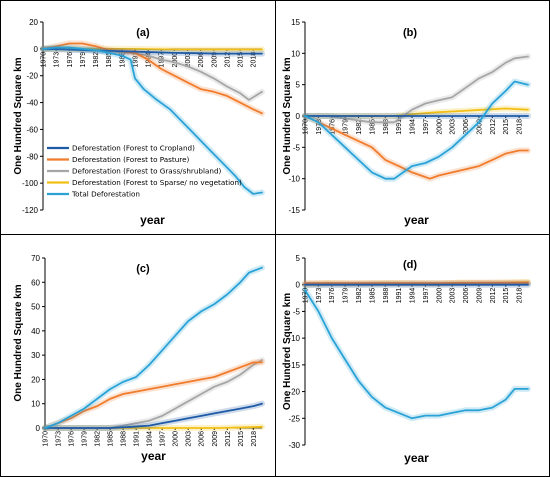 The height and width of the screenshot is (477, 550). I want to click on y-tick-label: 20, so click(35, 379).